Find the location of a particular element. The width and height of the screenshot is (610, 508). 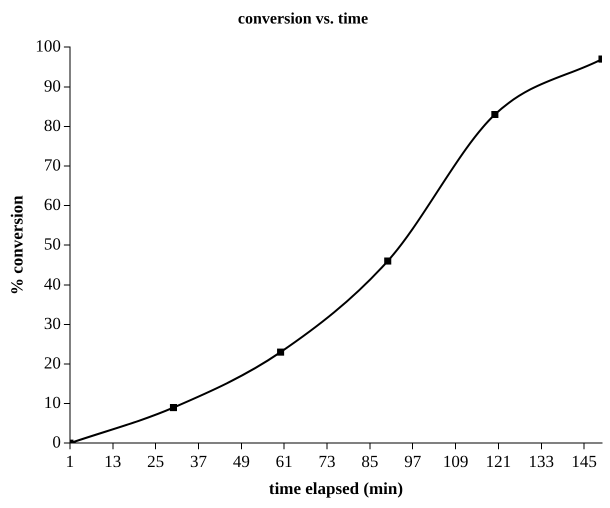

y-tick-label: 10 is located at coordinates (52, 402).